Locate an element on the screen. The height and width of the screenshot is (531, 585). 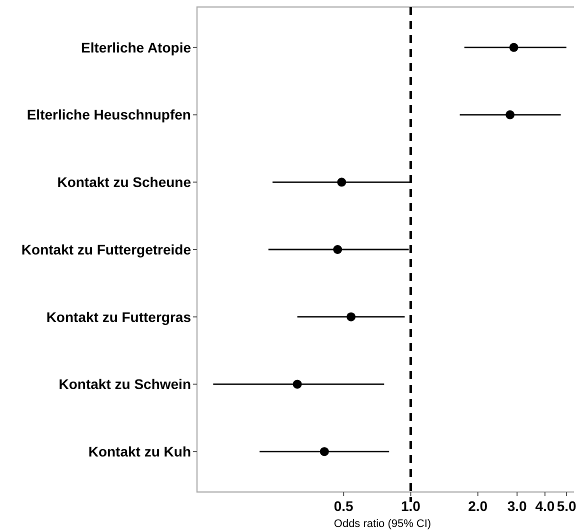
y-tick-label: Kontakt zu Kuh is located at coordinates (139, 451).